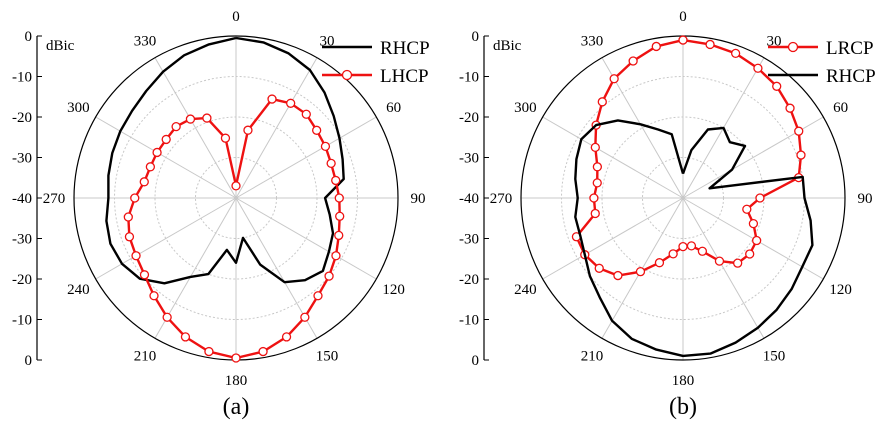  What do you see at coordinates (236, 407) in the screenshot?
I see `panel-caption-a: (a)` at bounding box center [236, 407].